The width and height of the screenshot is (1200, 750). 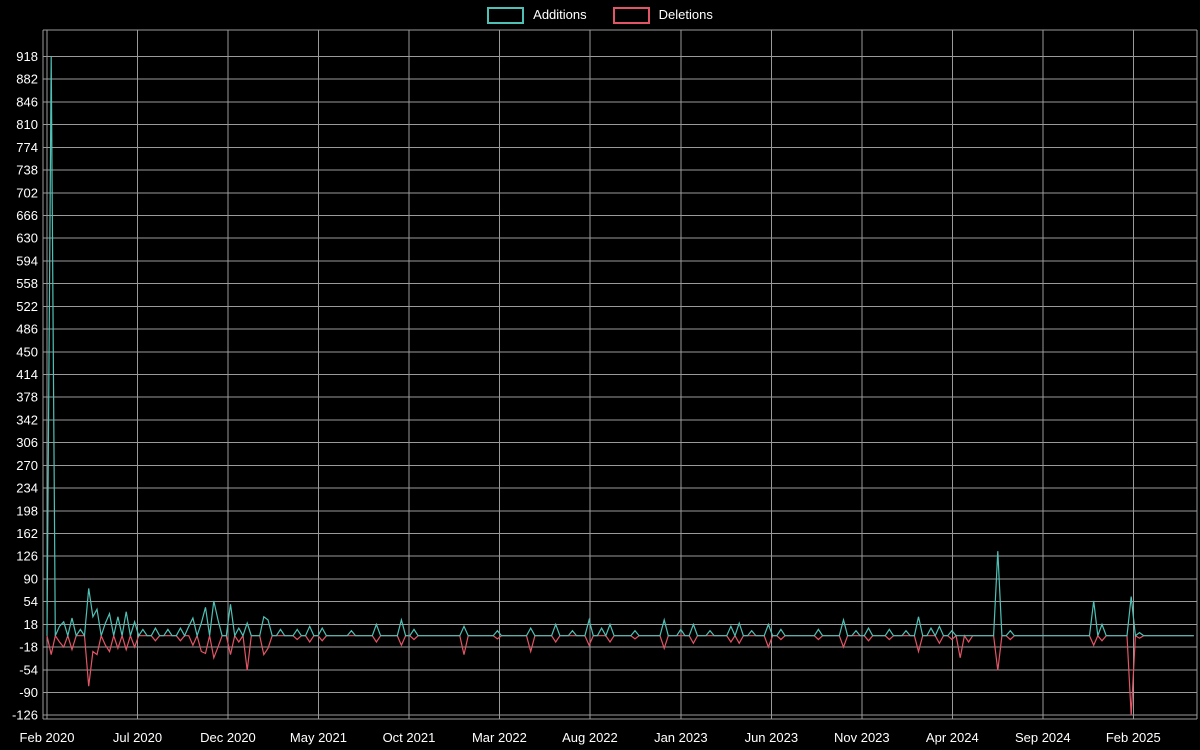 What do you see at coordinates (27, 329) in the screenshot?
I see `y-axis-tick-label: 486` at bounding box center [27, 329].